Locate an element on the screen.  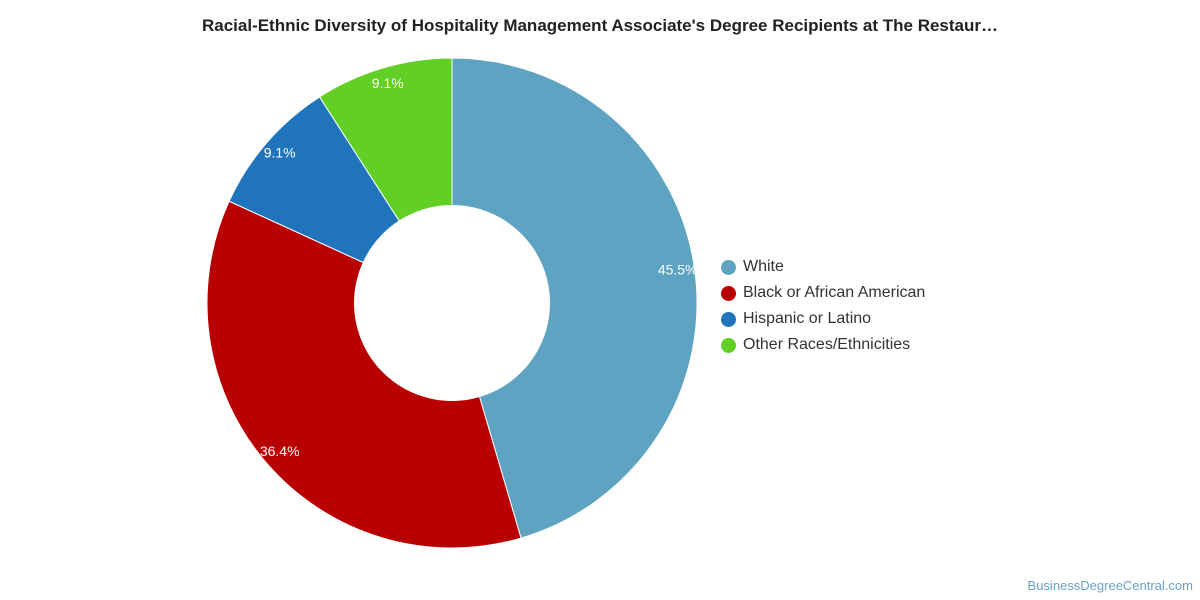
legend-label: Black or African American is located at coordinates (834, 292).